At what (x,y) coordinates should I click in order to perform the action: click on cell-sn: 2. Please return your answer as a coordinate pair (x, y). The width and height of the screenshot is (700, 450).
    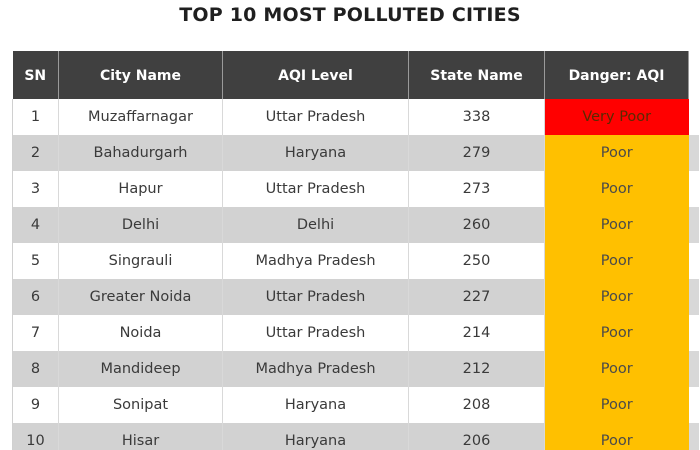
    Looking at the image, I should click on (35, 153).